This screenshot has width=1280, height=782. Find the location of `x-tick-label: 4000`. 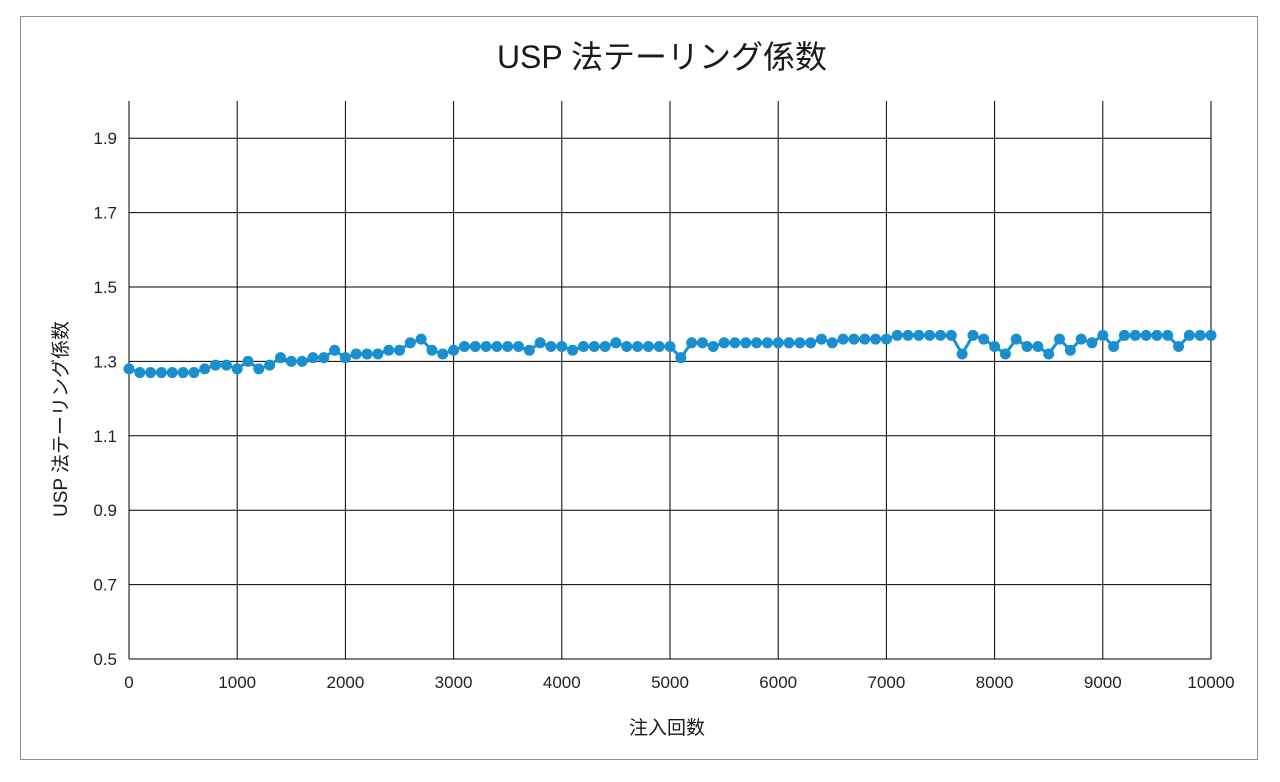

x-tick-label: 4000 is located at coordinates (562, 682).